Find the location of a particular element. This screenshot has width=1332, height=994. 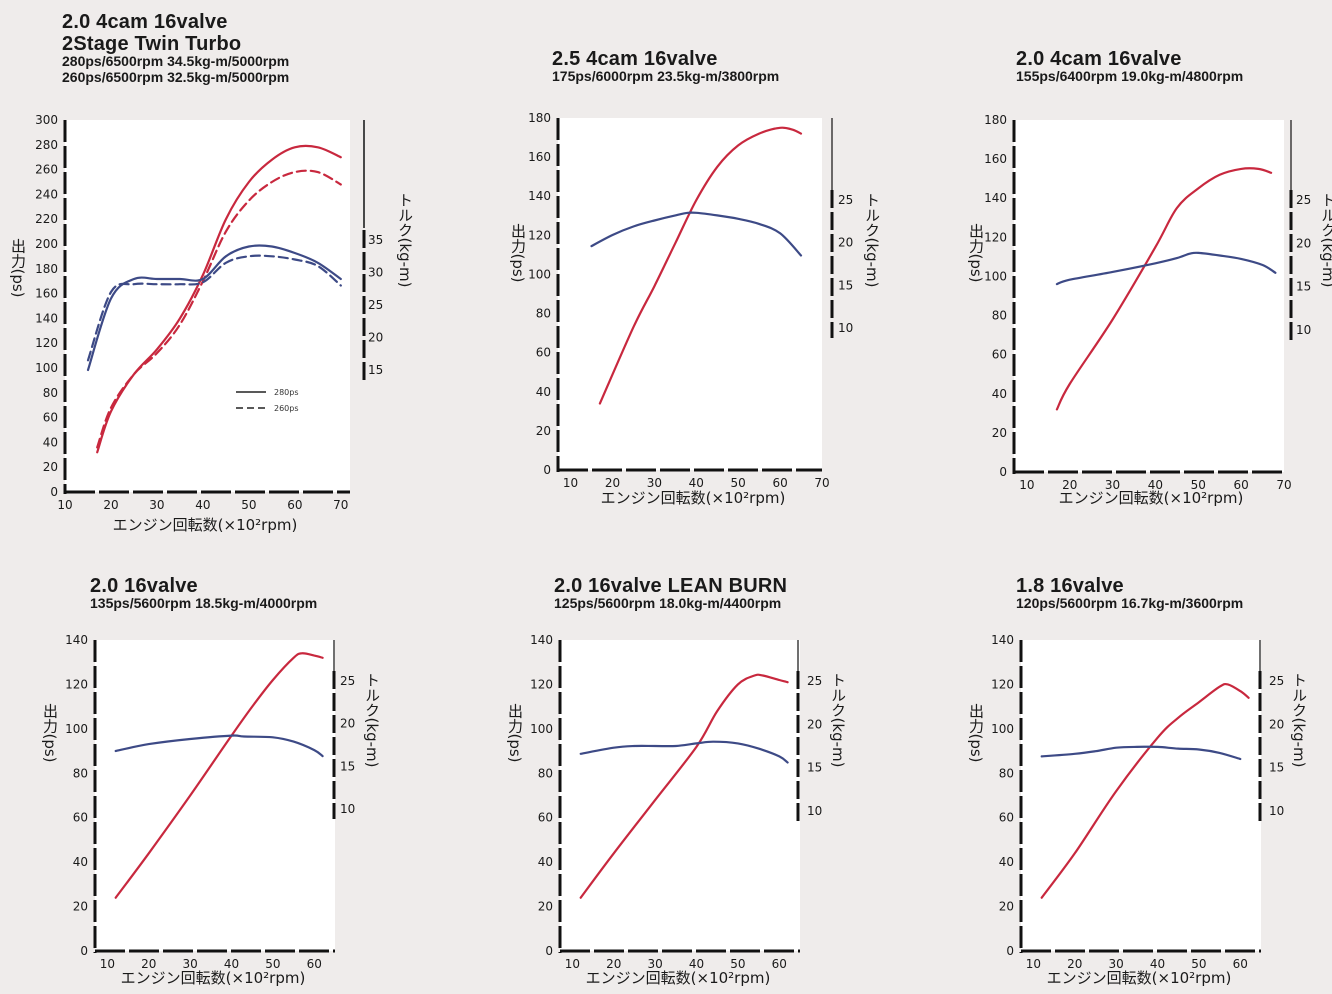

y-tick-label: 200 is located at coordinates (46, 244).